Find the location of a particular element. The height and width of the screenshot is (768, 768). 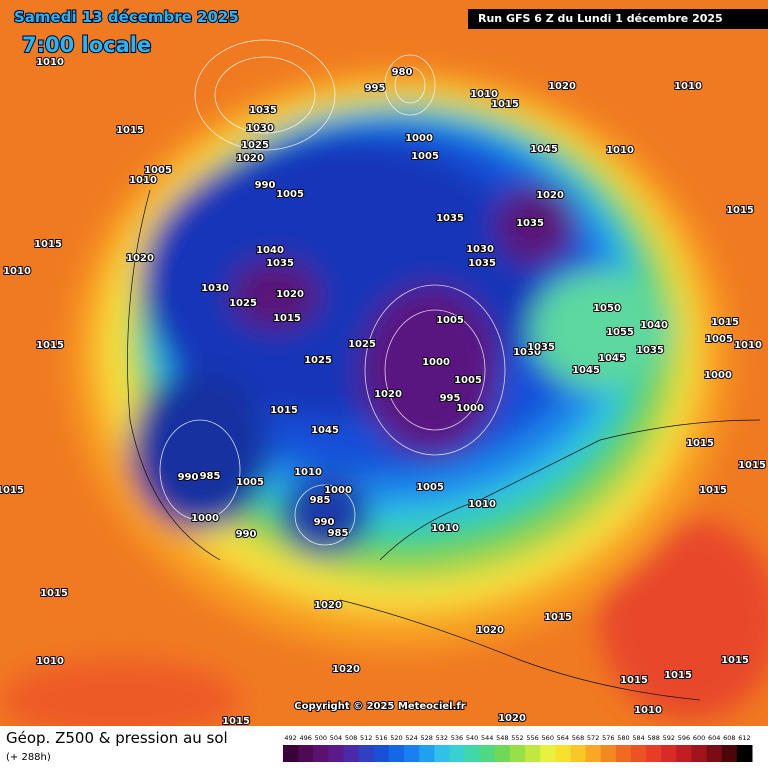

run-info: Run GFS 6 Z du Lundi 1 décembre 2025 is located at coordinates (600, 18).